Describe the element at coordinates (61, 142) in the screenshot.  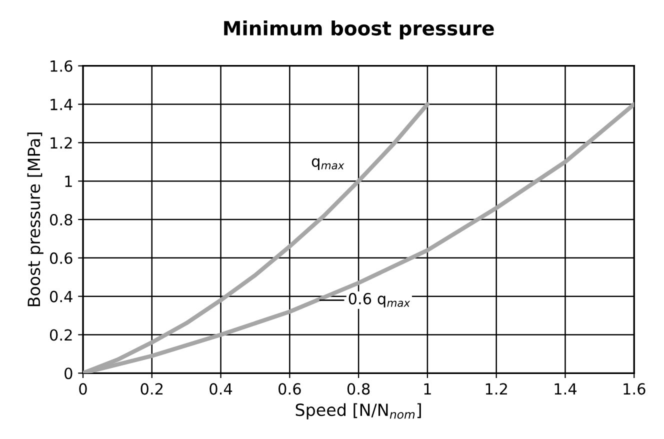
I see `y-tick-label: 1.2` at that location.